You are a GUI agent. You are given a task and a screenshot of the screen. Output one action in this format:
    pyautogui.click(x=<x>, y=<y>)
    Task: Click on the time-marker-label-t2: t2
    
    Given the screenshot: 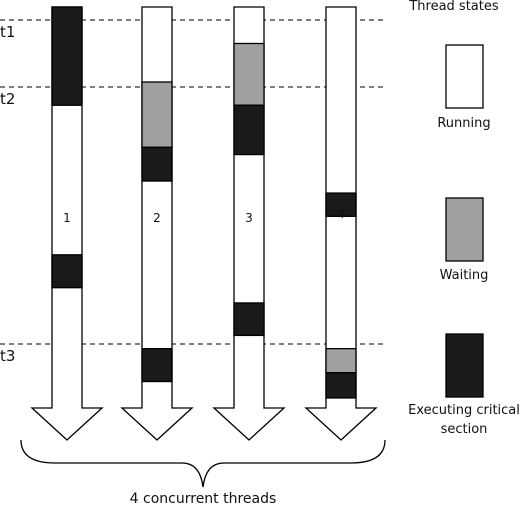 What is the action you would take?
    pyautogui.click(x=7, y=99)
    